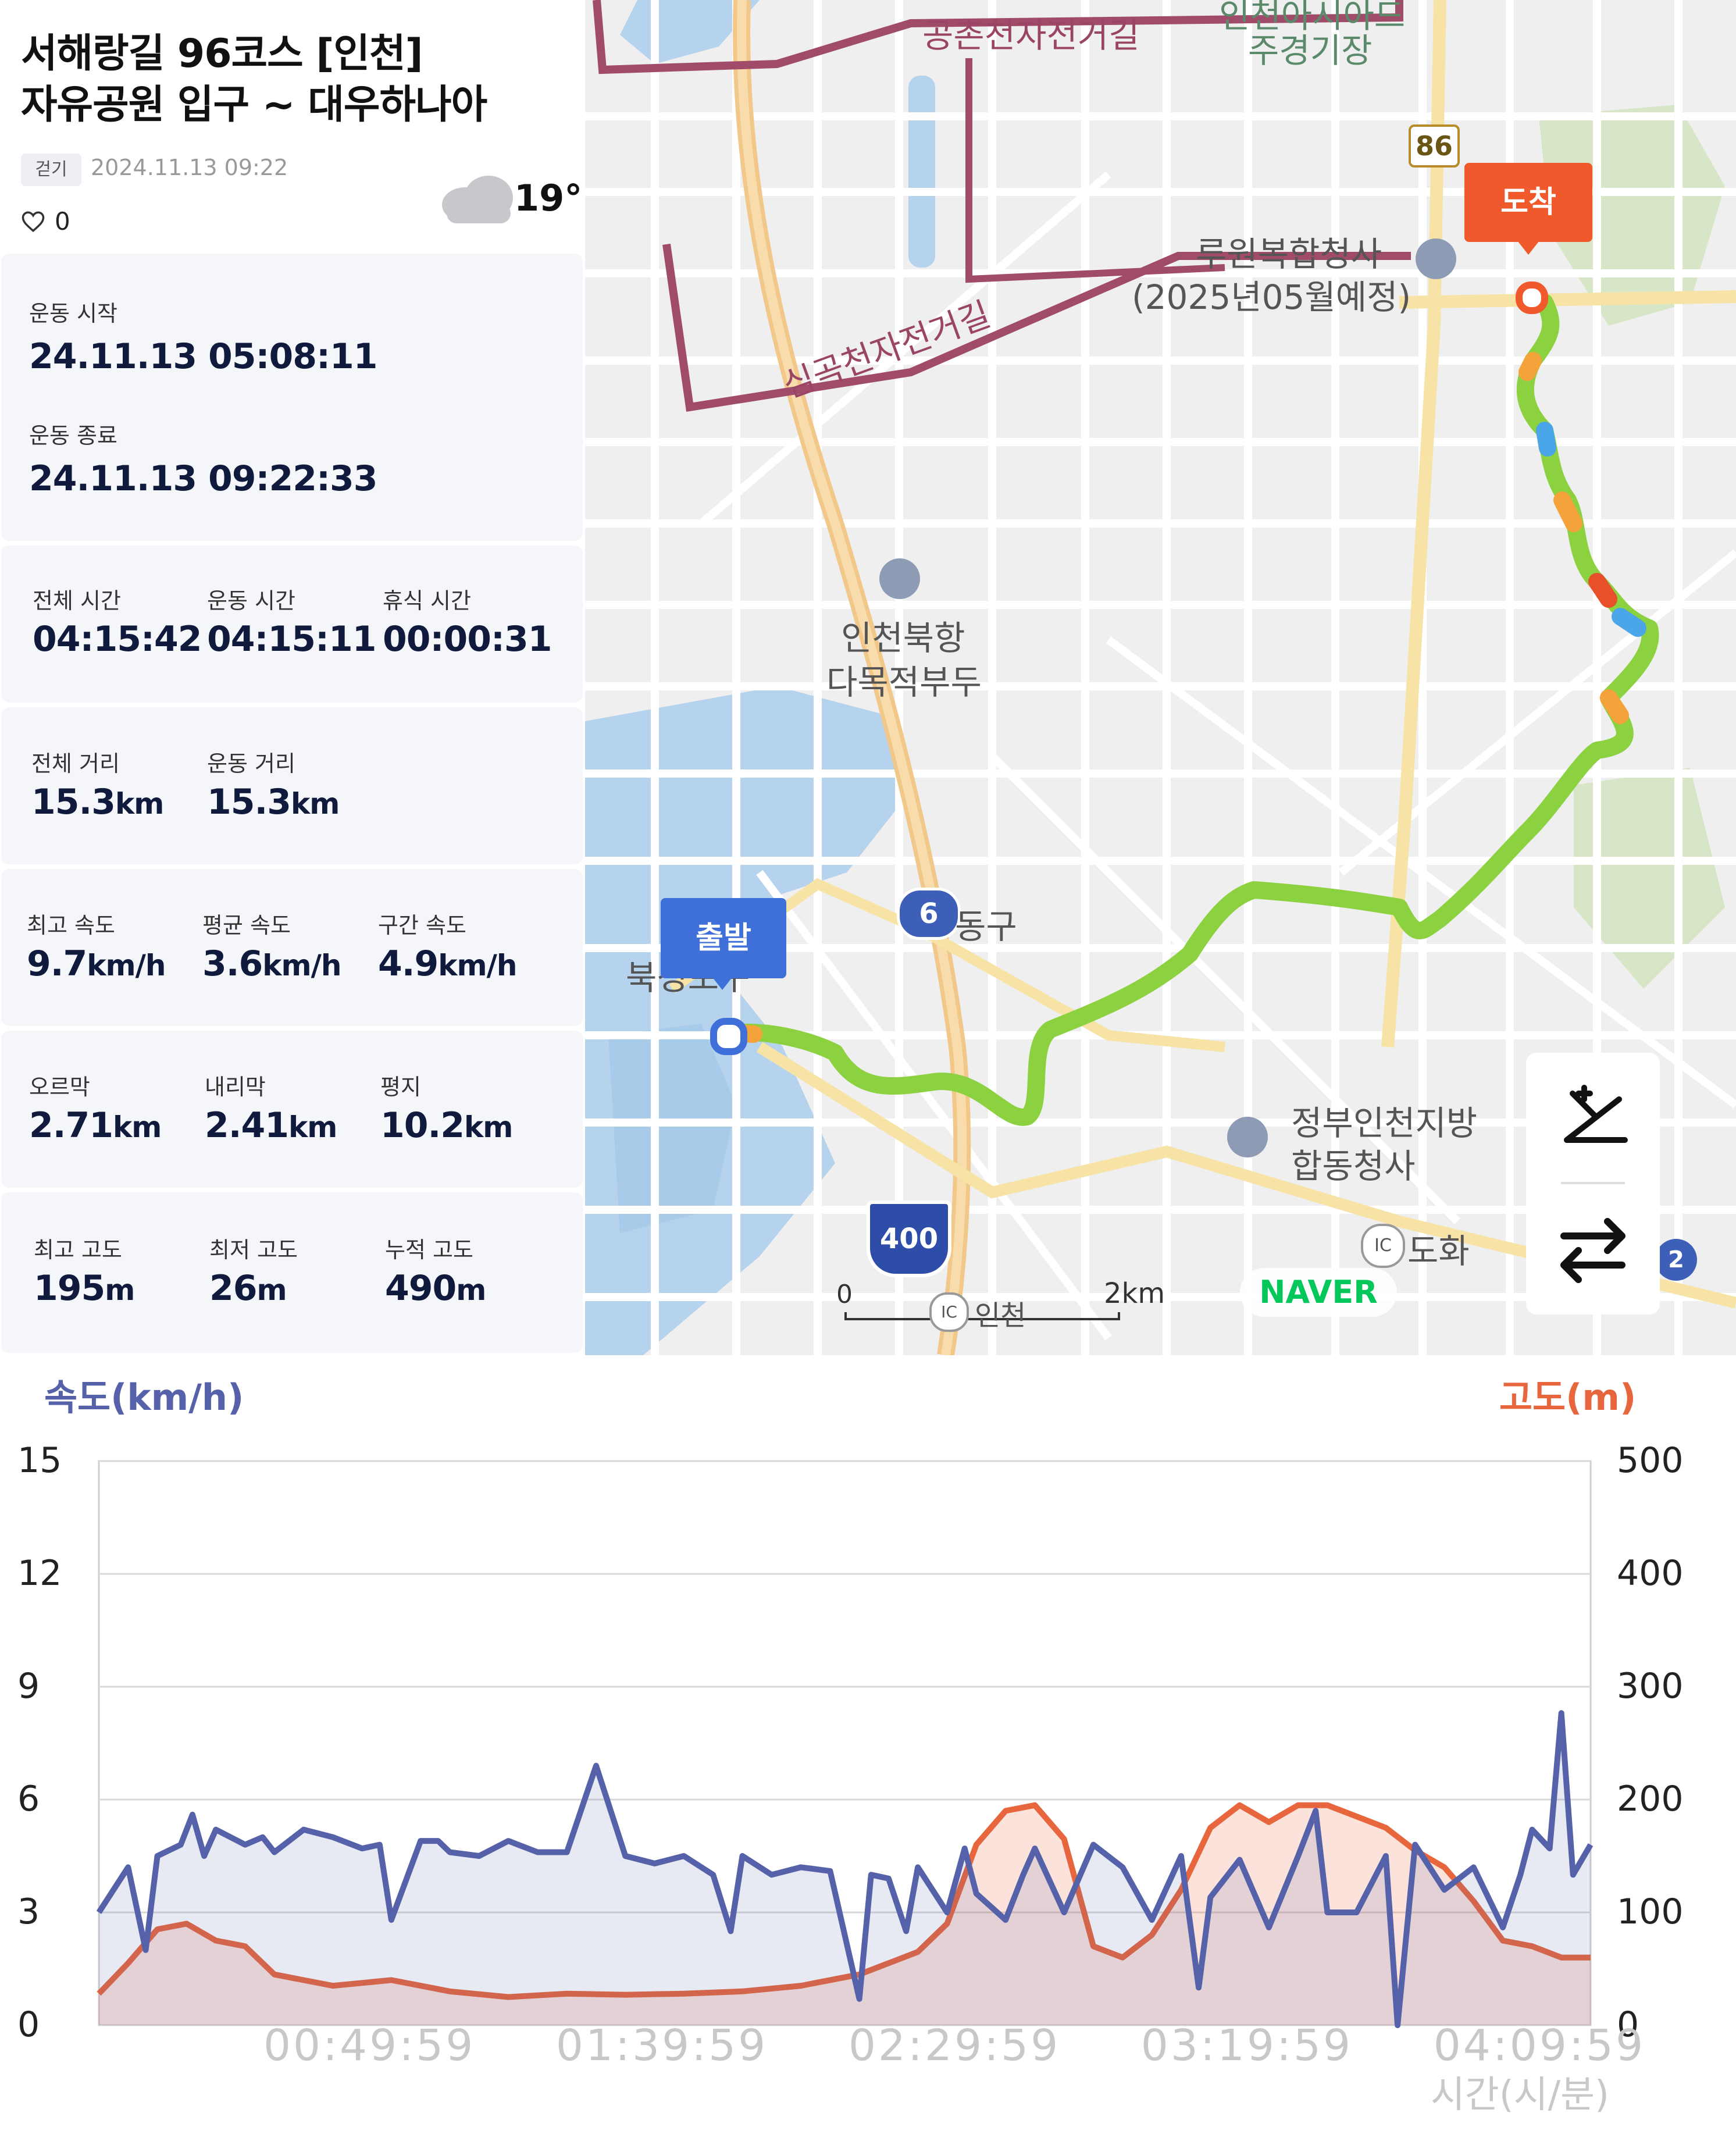 This screenshot has width=1736, height=2134. I want to click on altitude-series-line, so click(844, 1901).